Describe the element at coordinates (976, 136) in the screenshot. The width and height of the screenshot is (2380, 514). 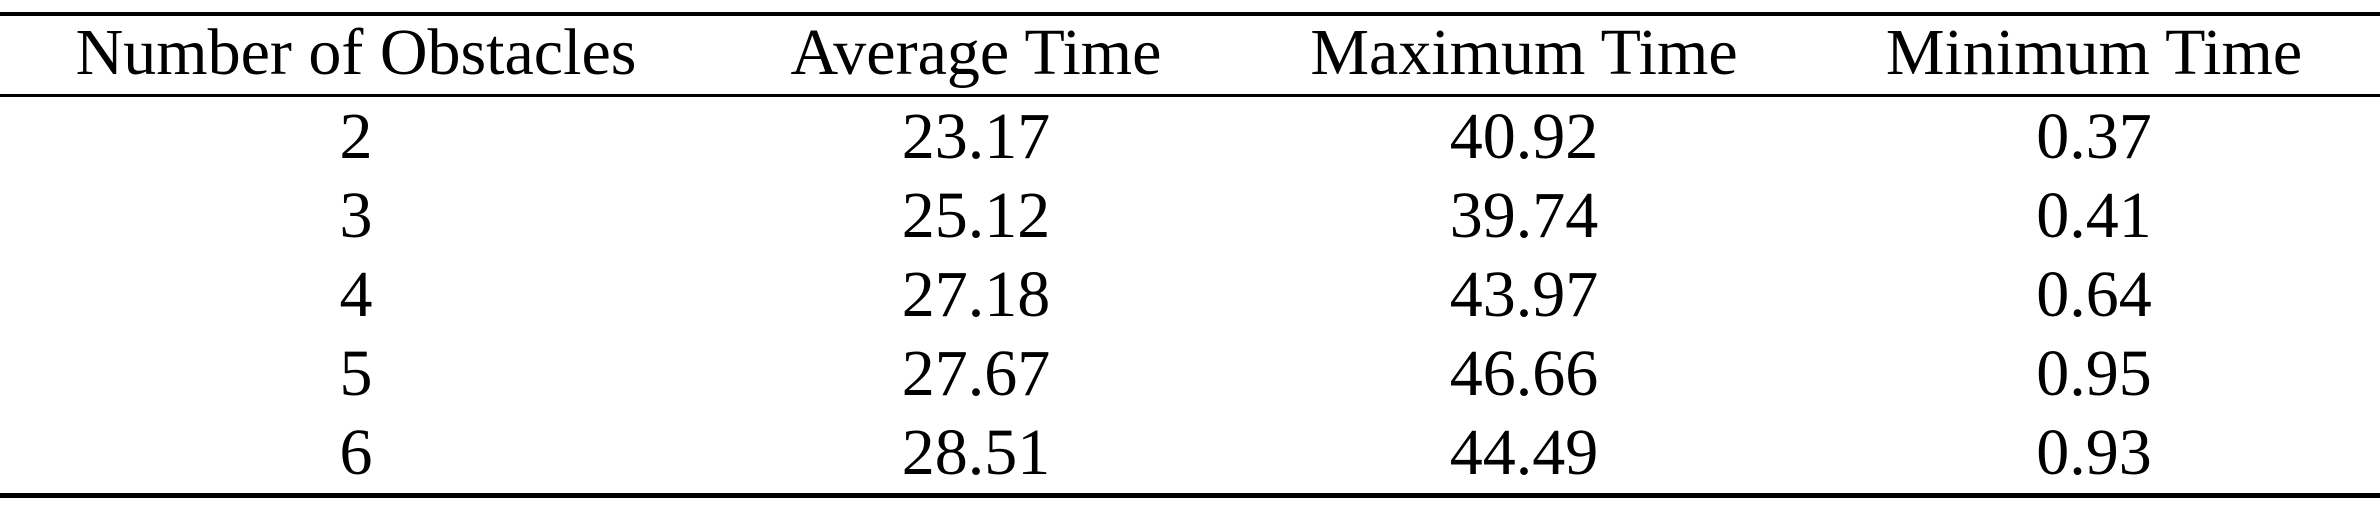
I see `cell-average-time: 23.17` at that location.